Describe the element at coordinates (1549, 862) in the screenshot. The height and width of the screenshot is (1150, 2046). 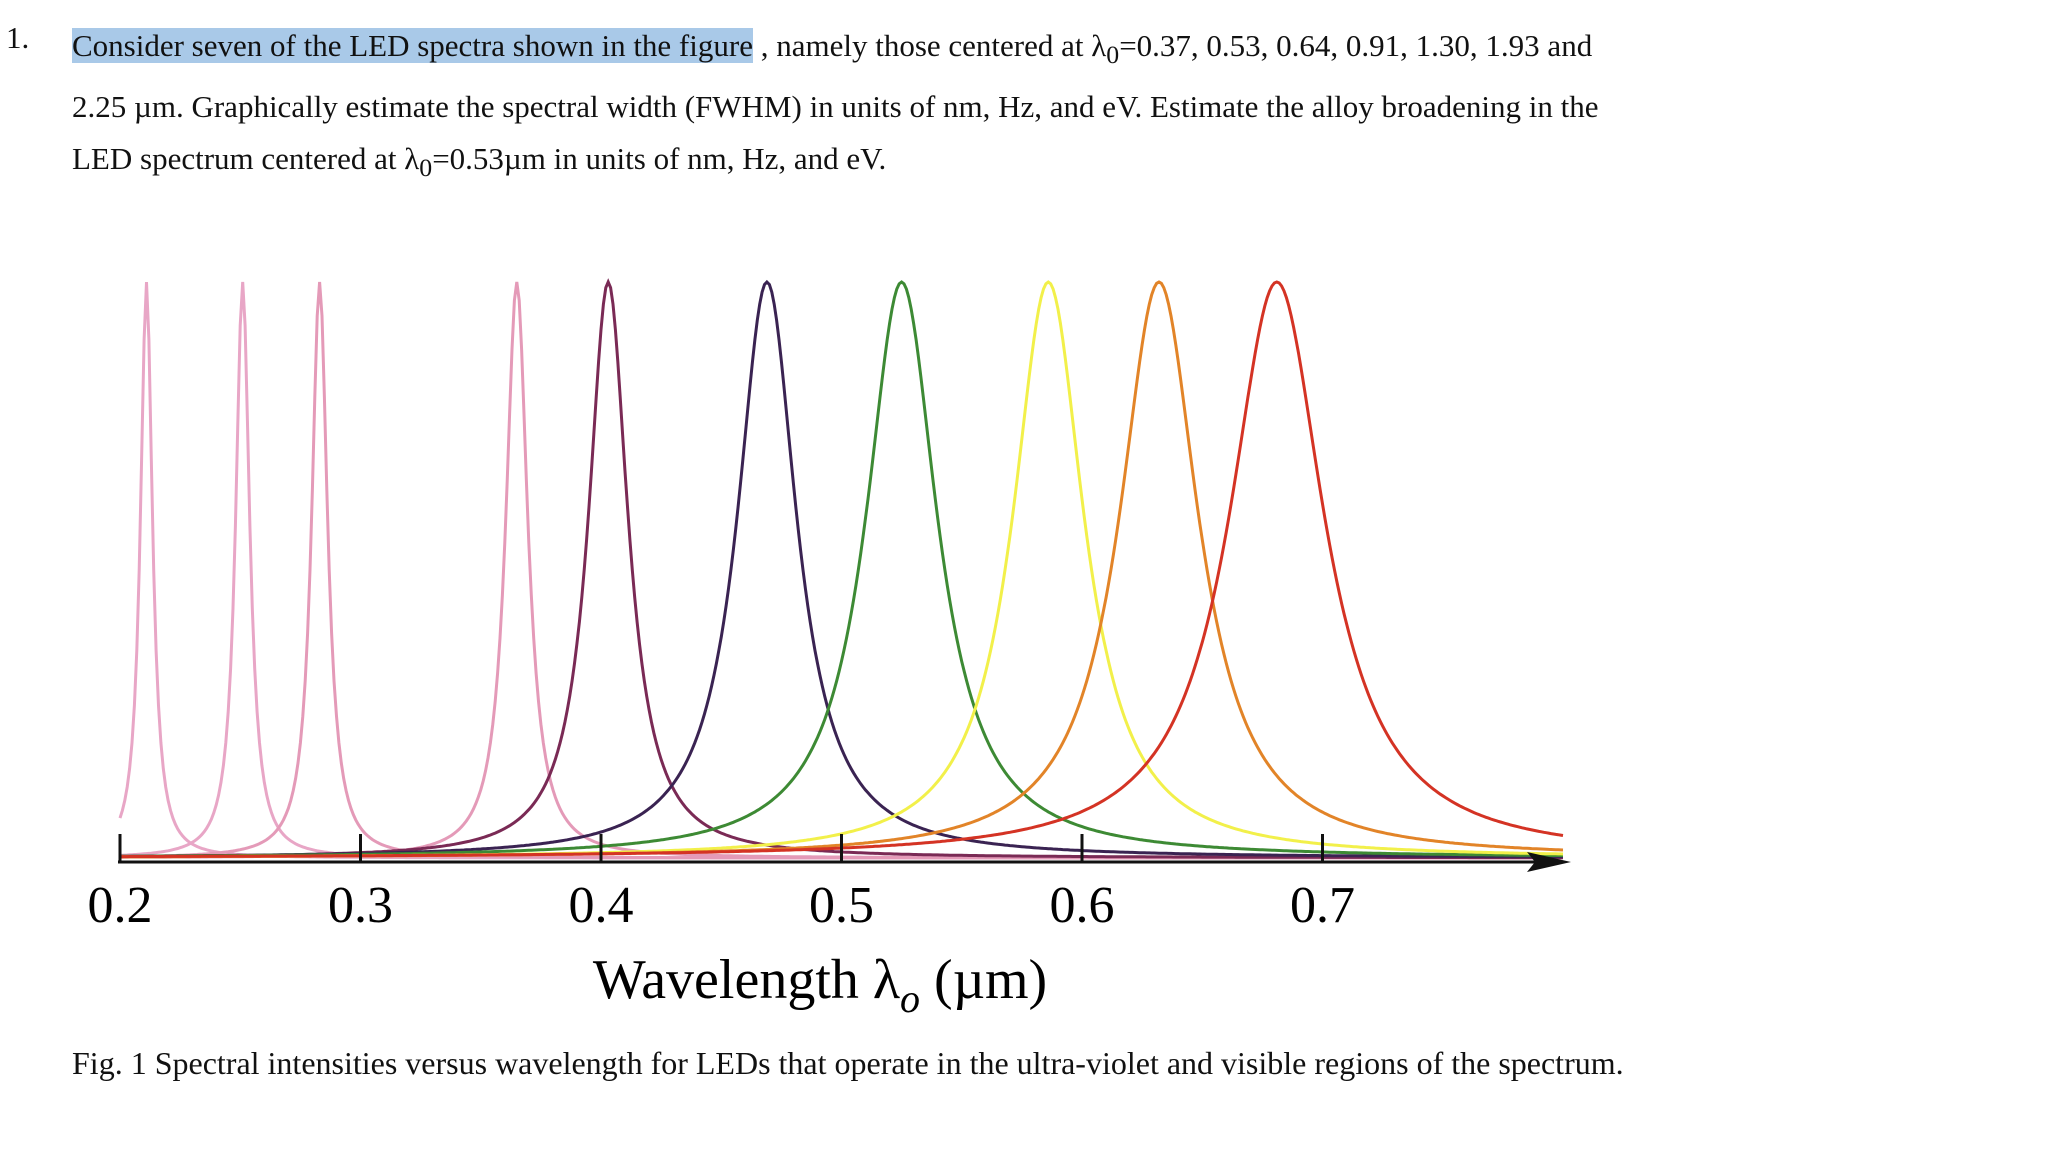
I see `axis-arrow` at that location.